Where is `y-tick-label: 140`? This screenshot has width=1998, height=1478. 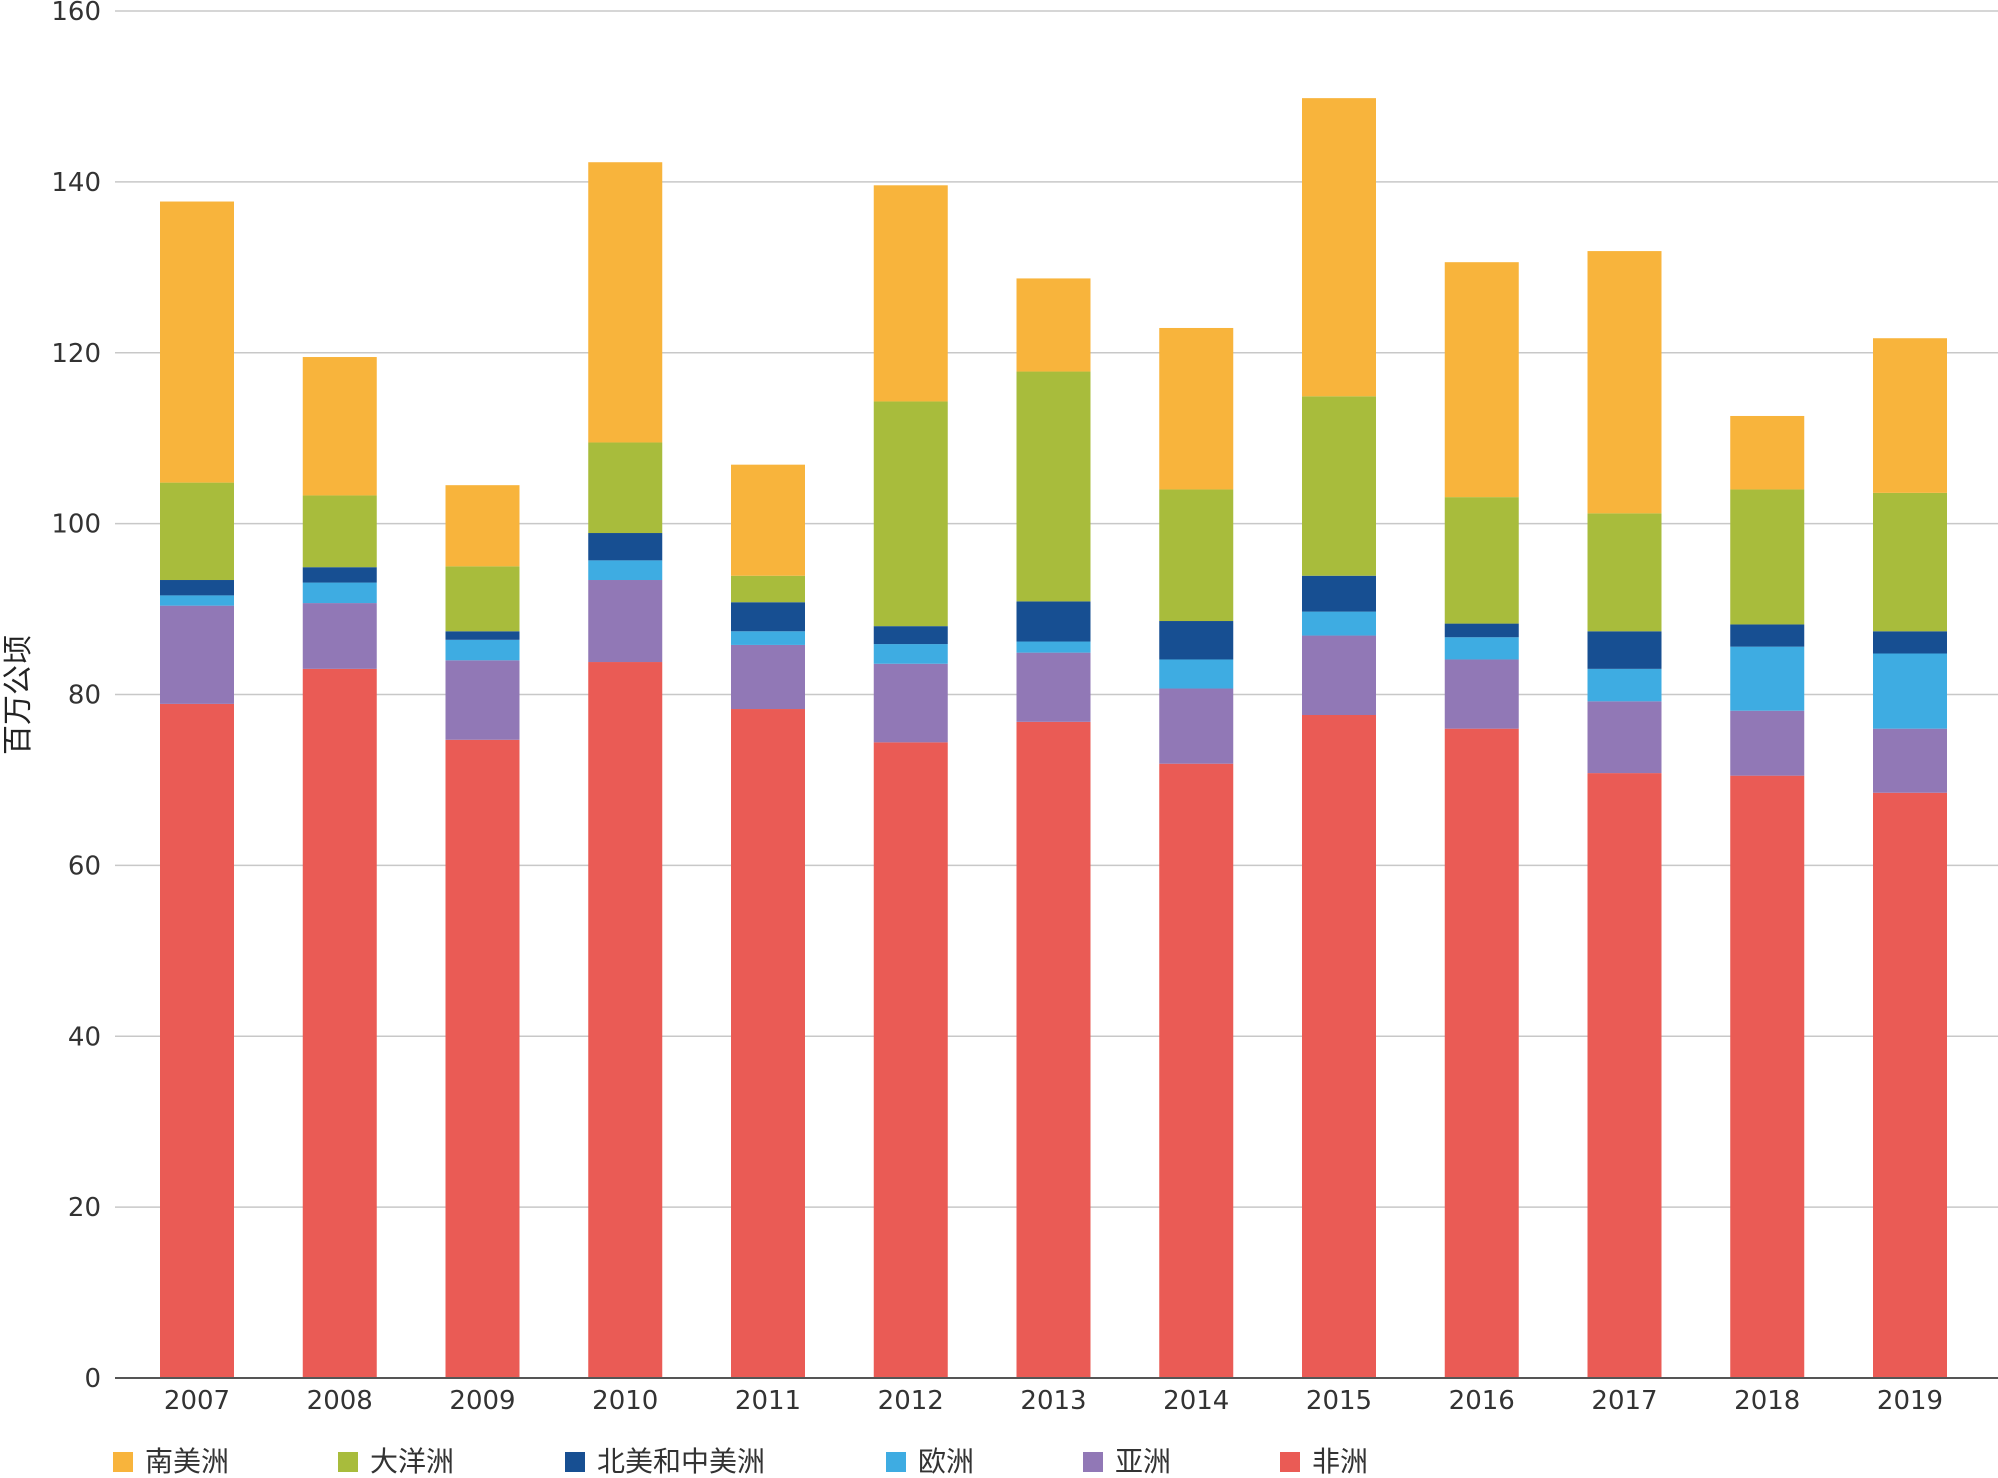
y-tick-label: 140 is located at coordinates (76, 183).